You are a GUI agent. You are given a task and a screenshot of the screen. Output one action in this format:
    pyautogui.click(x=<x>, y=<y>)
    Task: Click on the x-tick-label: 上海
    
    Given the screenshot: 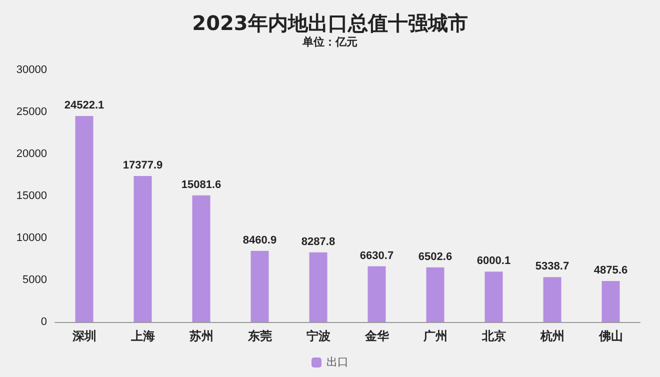 What is the action you would take?
    pyautogui.click(x=142, y=336)
    